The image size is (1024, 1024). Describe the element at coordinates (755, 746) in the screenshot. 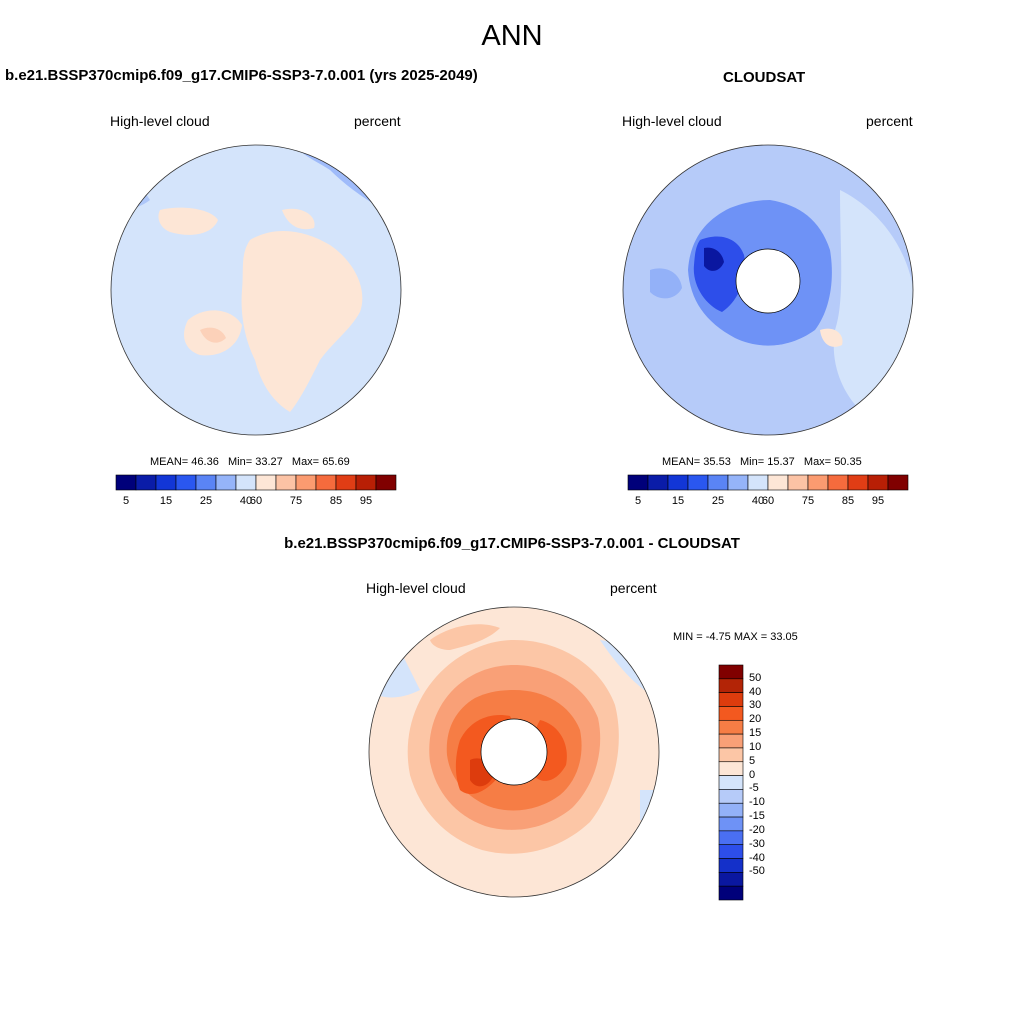

I see `diff-colorbar-tick-label: 10` at that location.